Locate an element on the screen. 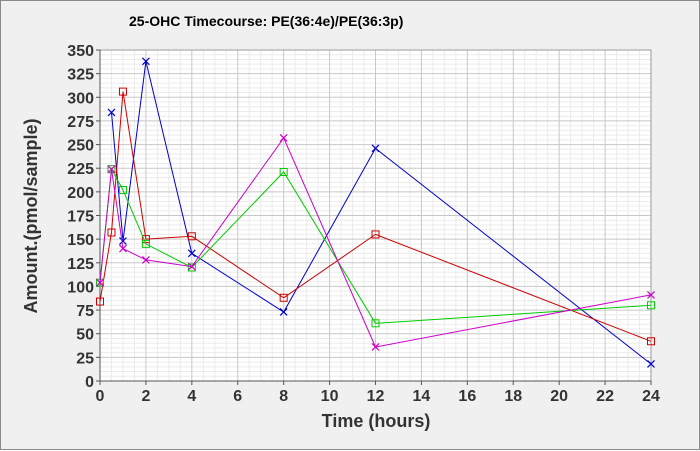  y-tick-label: 225 is located at coordinates (80, 169).